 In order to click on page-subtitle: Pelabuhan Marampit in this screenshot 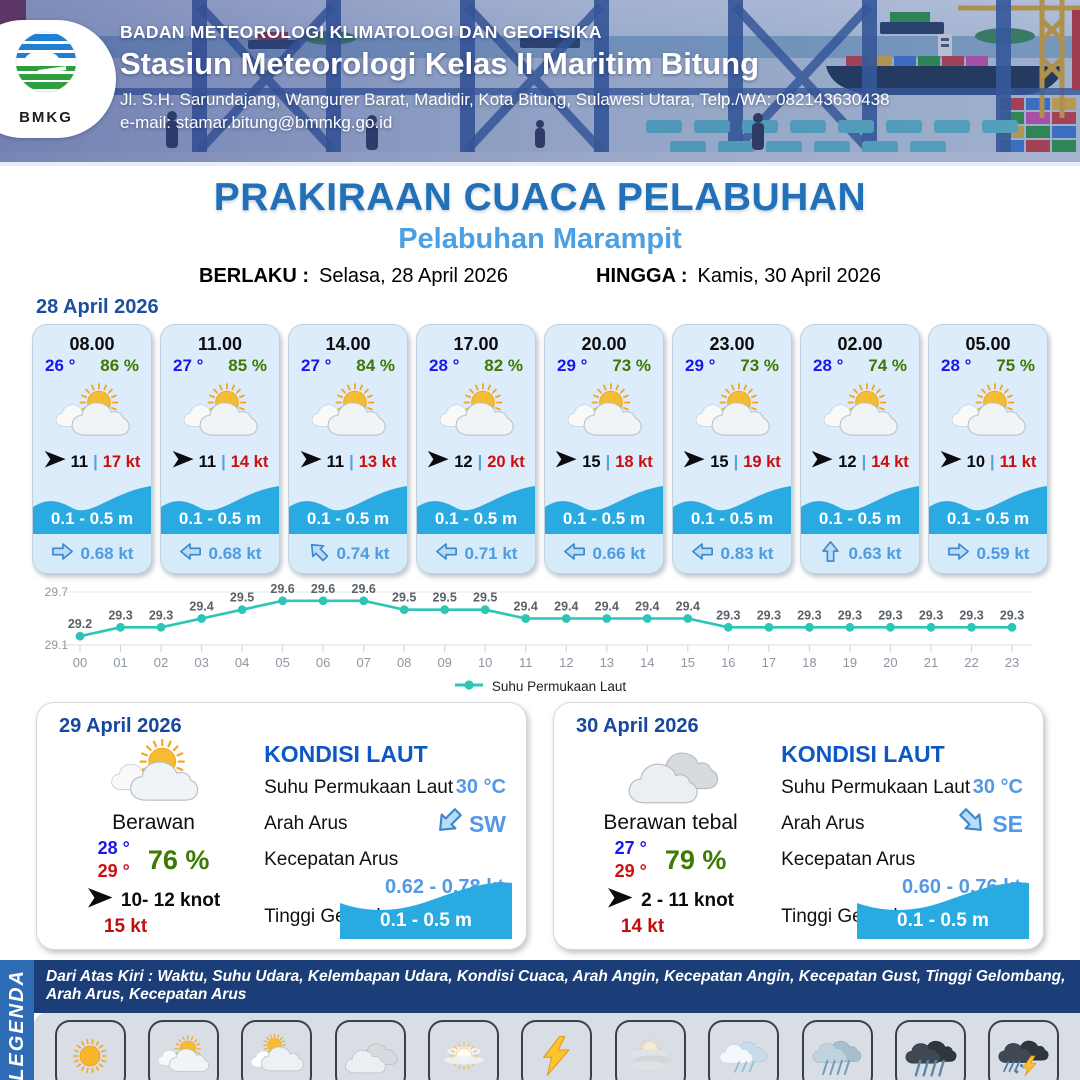, I will do `click(540, 239)`.